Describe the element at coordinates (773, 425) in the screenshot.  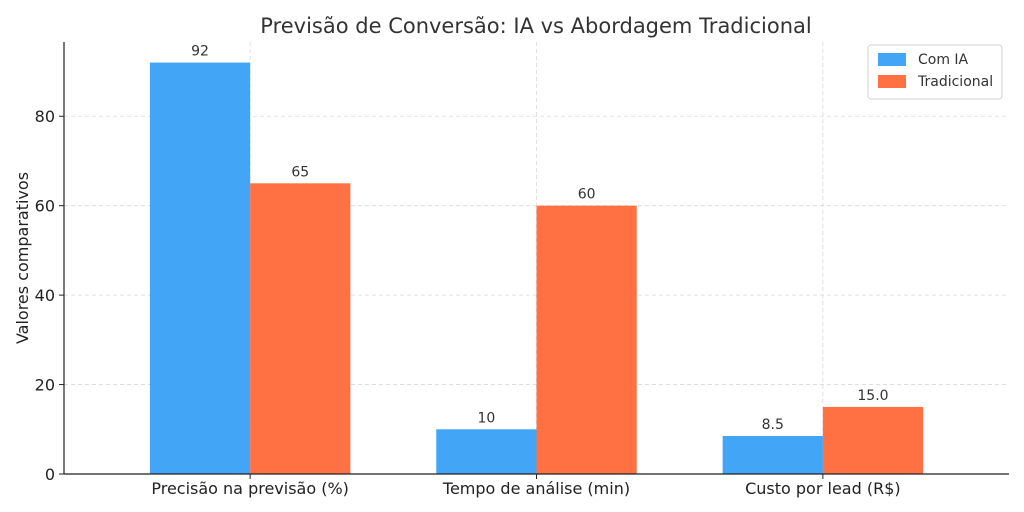
I see `bar-value-label: 8.5` at that location.